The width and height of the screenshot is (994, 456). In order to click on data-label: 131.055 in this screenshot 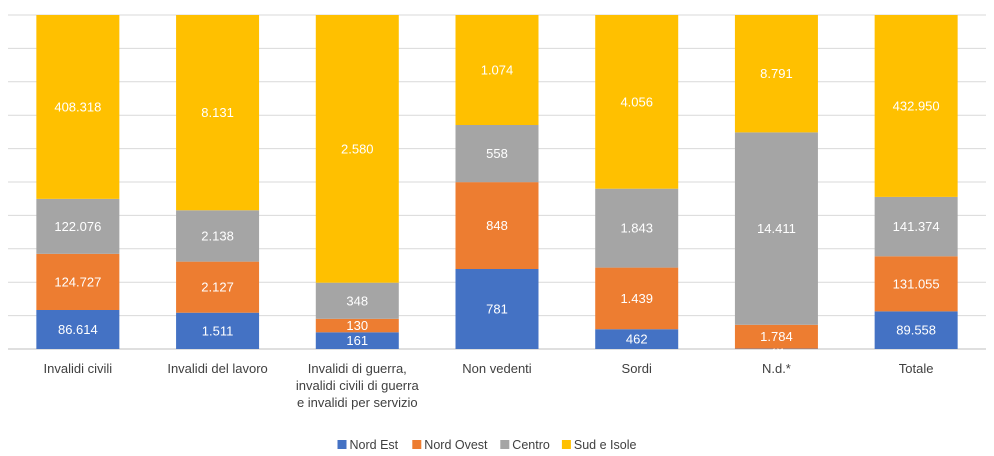, I will do `click(916, 283)`.